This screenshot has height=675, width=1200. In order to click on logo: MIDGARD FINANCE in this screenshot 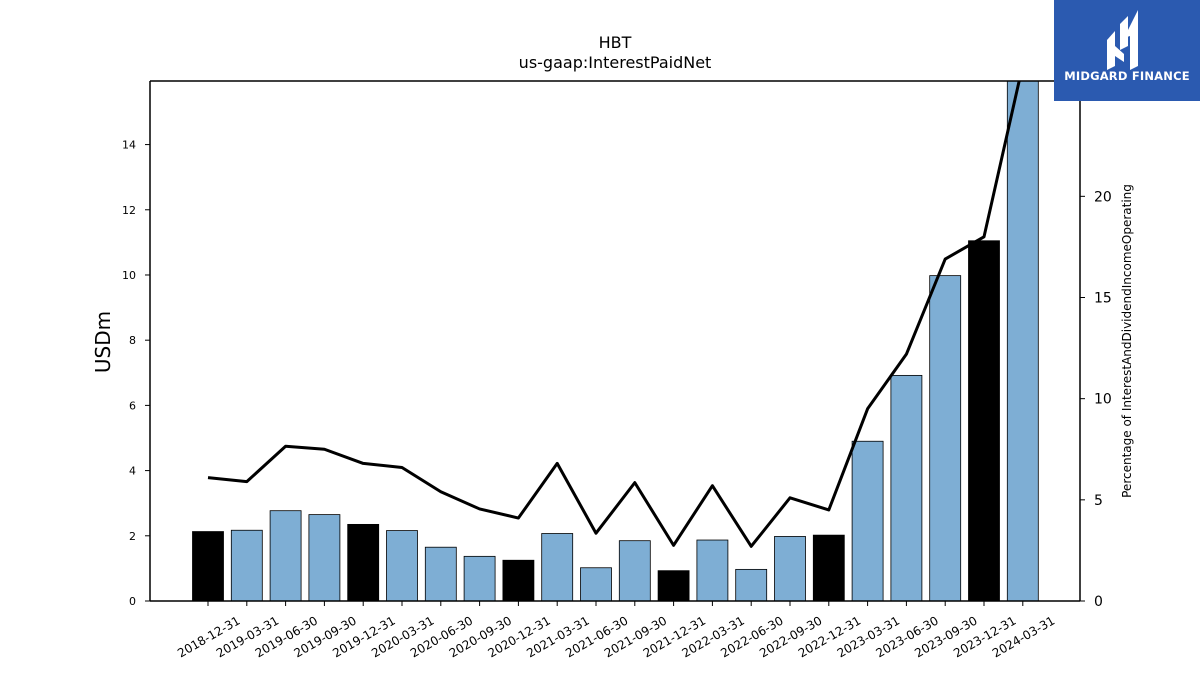, I will do `click(1127, 50)`.